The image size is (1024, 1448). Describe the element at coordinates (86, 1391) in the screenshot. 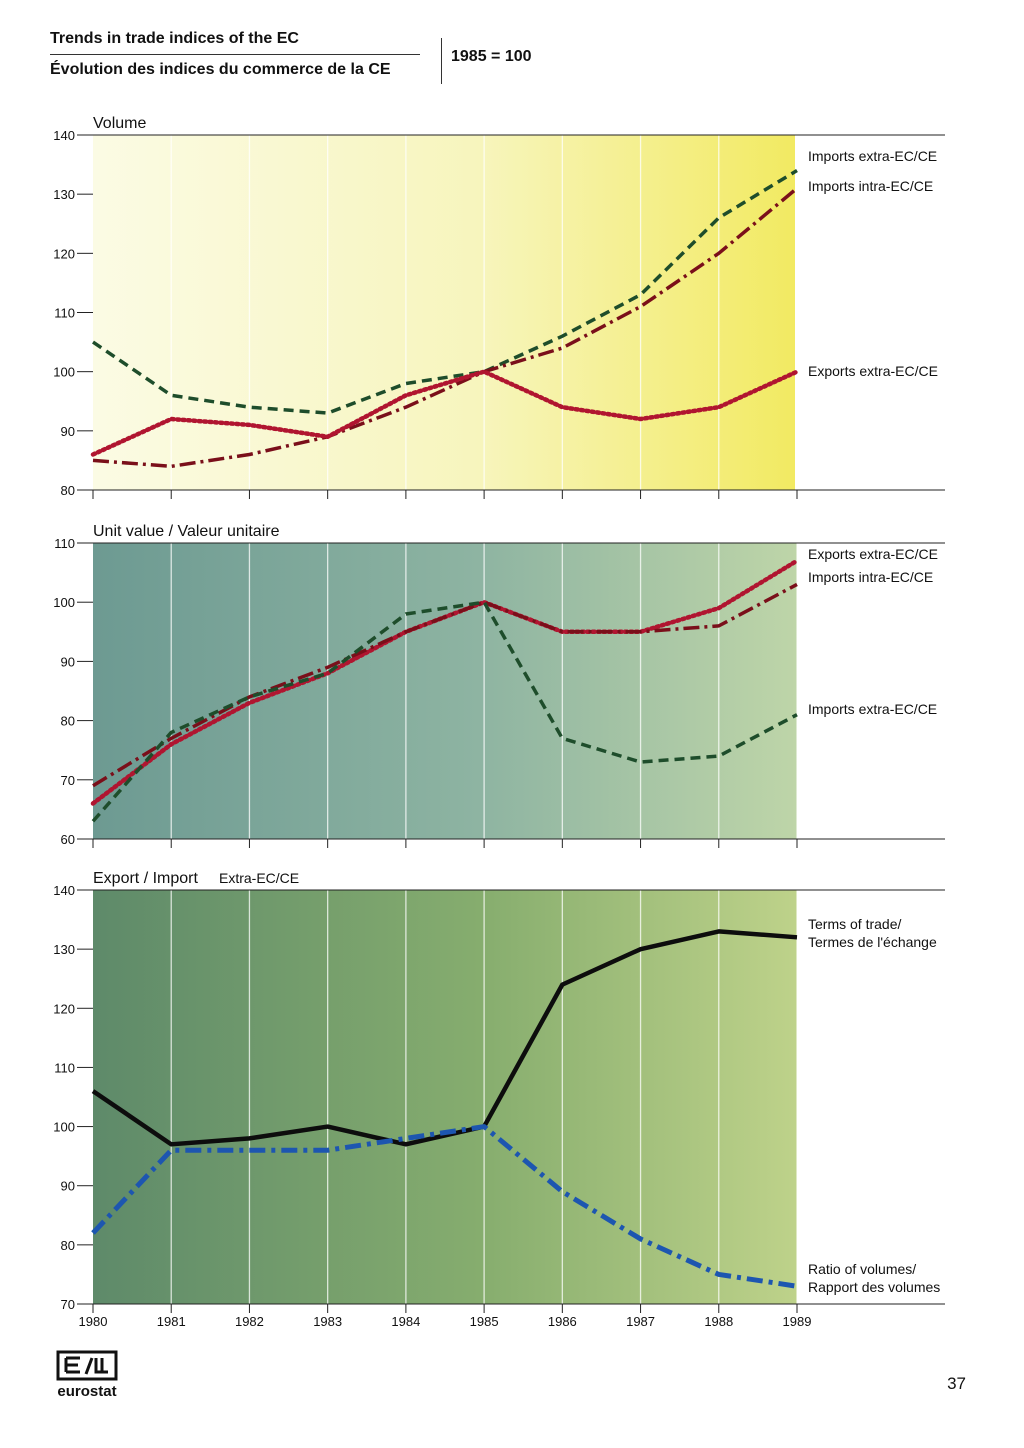

I see `eurostat-logo-text: eurostat` at that location.